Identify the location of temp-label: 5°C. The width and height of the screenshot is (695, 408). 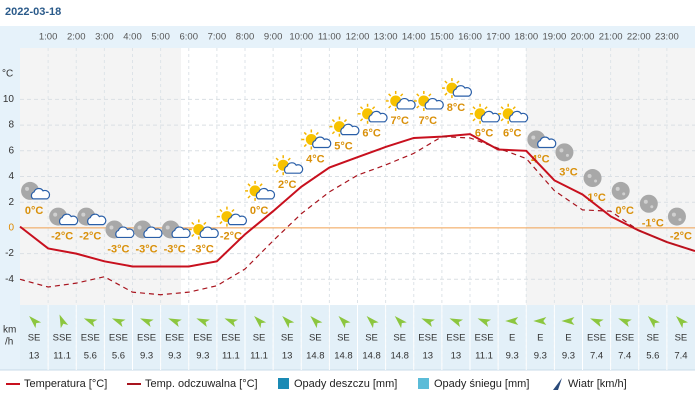
(343, 147).